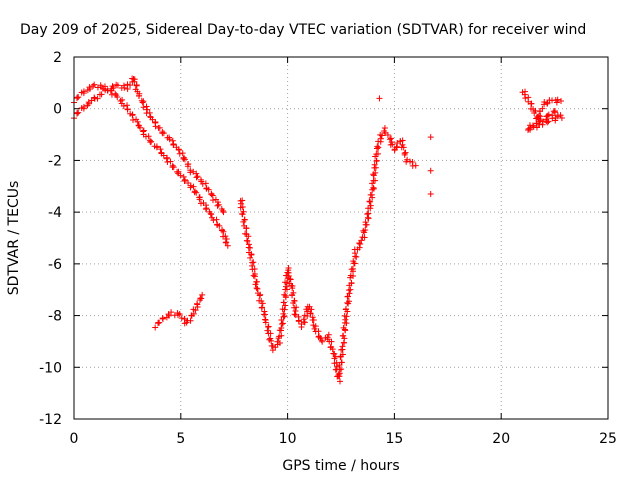 This screenshot has width=640, height=480. Describe the element at coordinates (501, 439) in the screenshot. I see `x-tick-label: 20` at that location.